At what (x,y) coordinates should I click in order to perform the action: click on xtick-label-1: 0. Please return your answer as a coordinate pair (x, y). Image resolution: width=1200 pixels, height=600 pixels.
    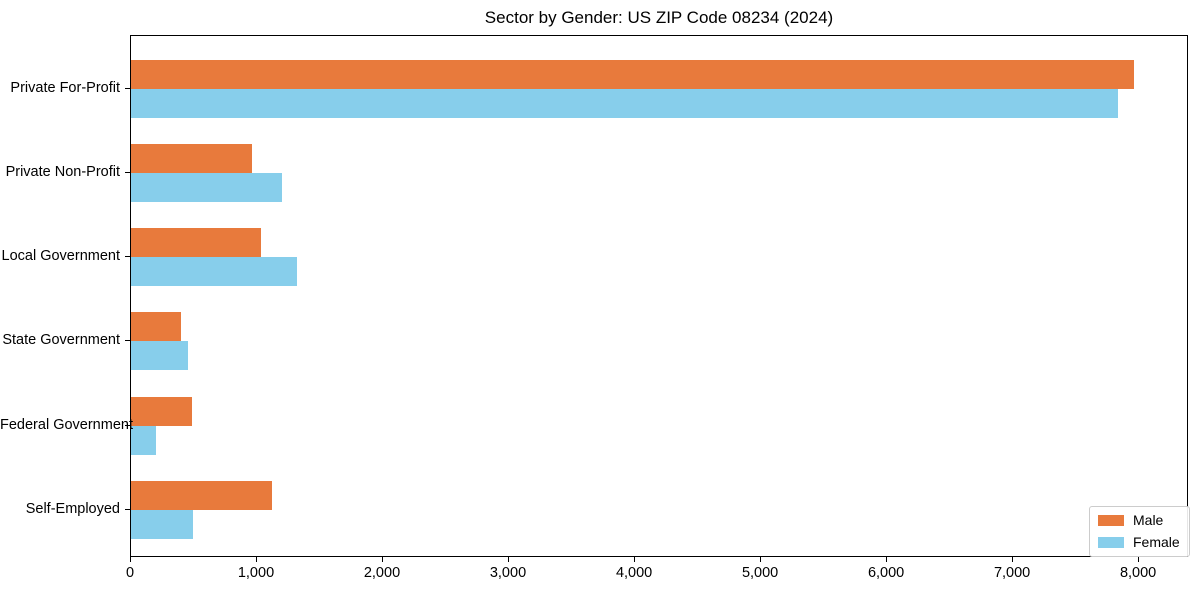
    Looking at the image, I should click on (130, 573).